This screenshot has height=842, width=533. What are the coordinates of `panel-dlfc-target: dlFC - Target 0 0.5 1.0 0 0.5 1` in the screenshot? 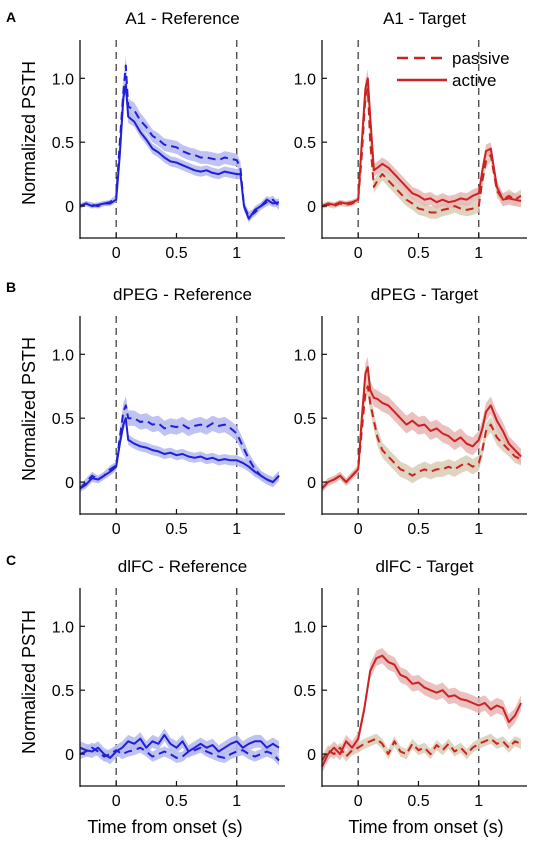 It's located at (410, 683).